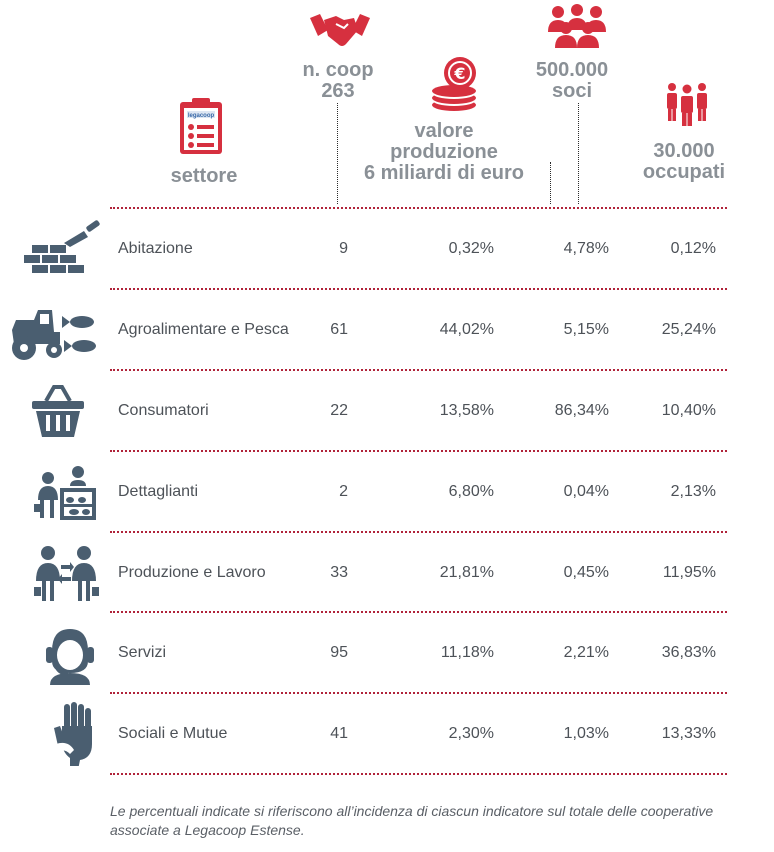  Describe the element at coordinates (387, 249) in the screenshot. I see `table-row: Abitazione 9 0,32% 4,78% 0,12%` at that location.